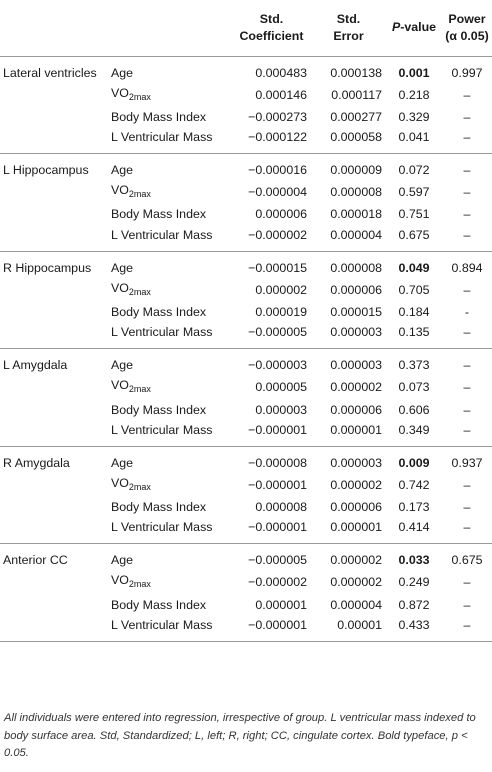 The height and width of the screenshot is (772, 492). What do you see at coordinates (414, 362) in the screenshot?
I see `p-value-cell: 0.373` at bounding box center [414, 362].